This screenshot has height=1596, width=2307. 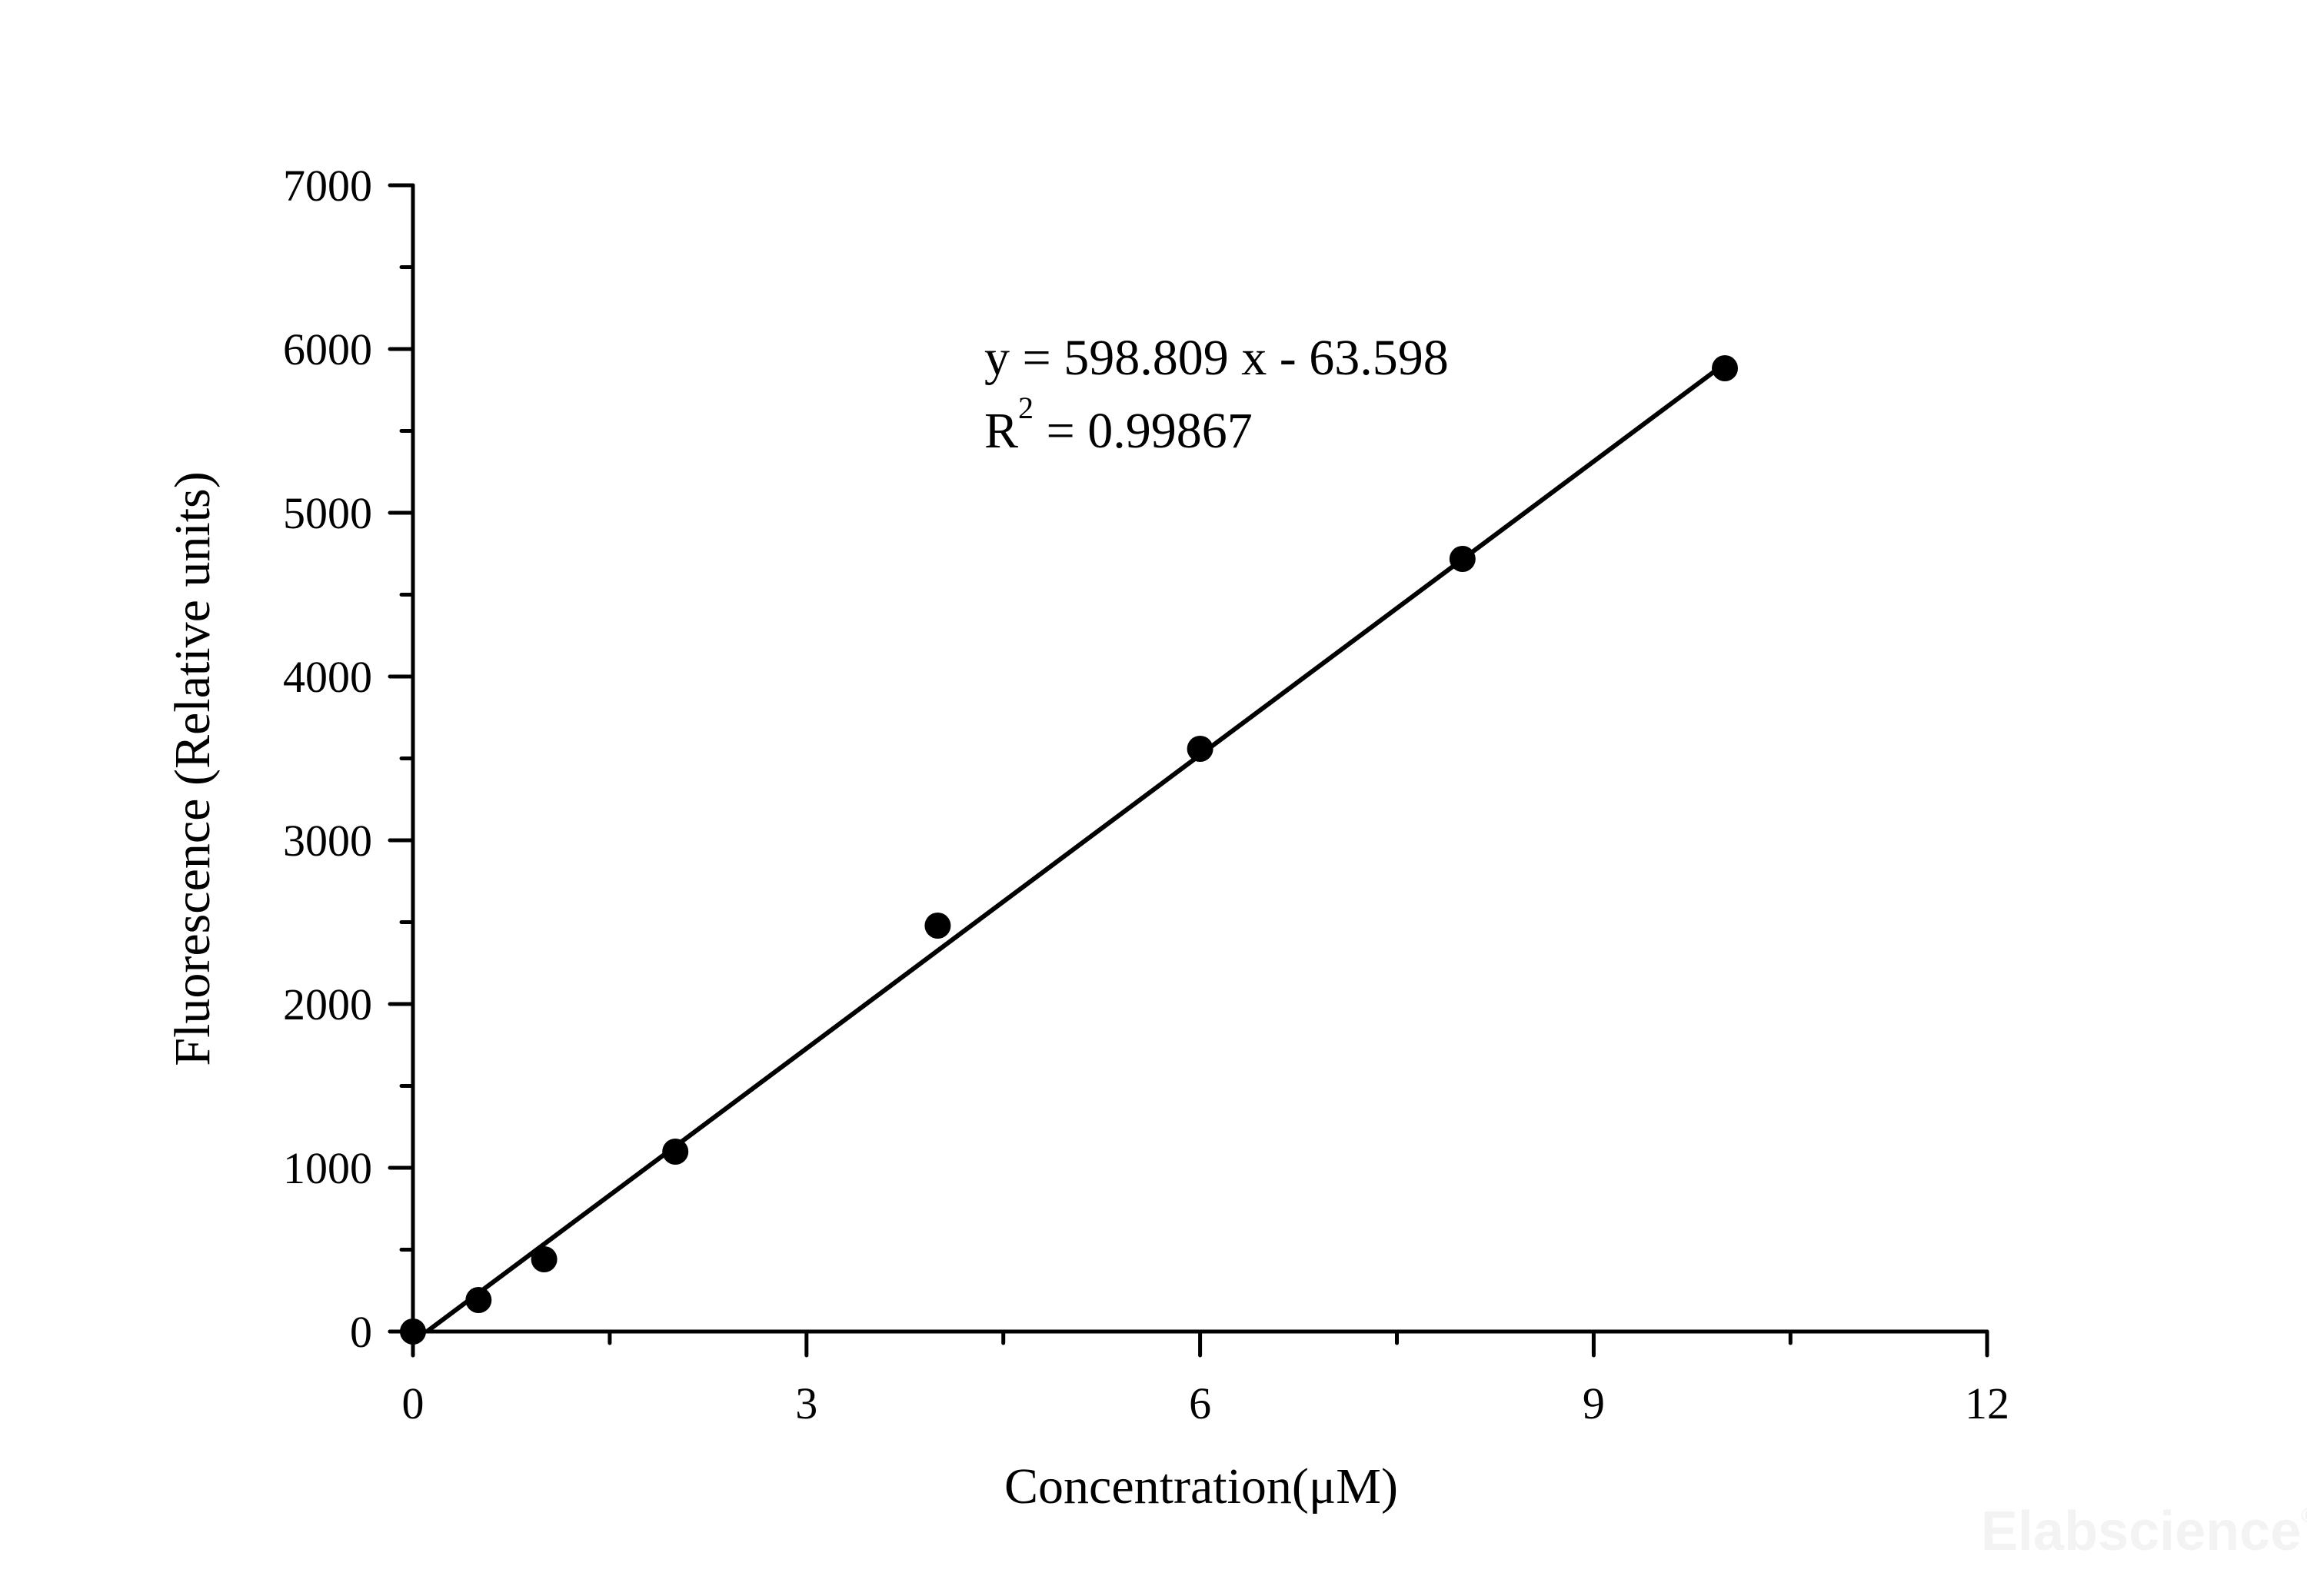 What do you see at coordinates (1201, 1486) in the screenshot?
I see `x-axis-label: Concentration(μM)` at bounding box center [1201, 1486].